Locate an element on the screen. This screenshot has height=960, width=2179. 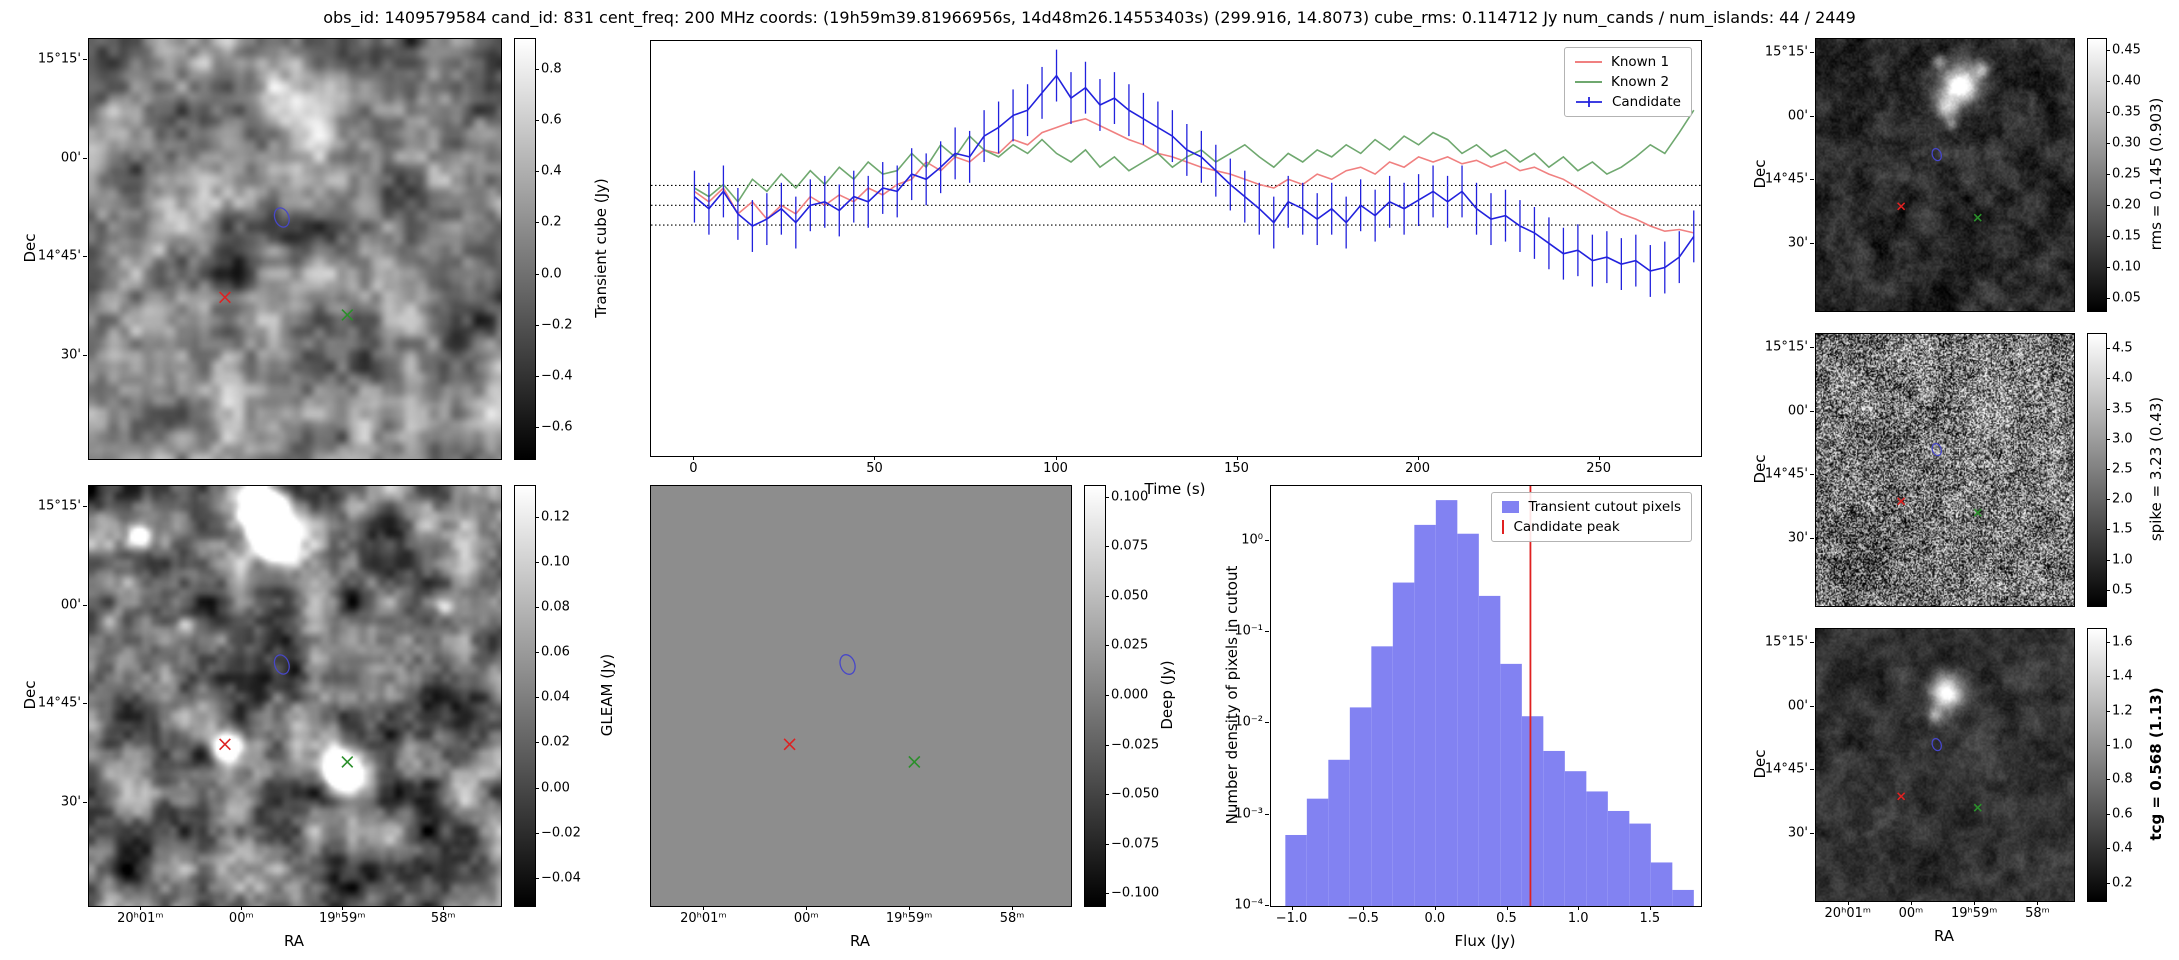
tcg-colorbar is located at coordinates (2097, 765).